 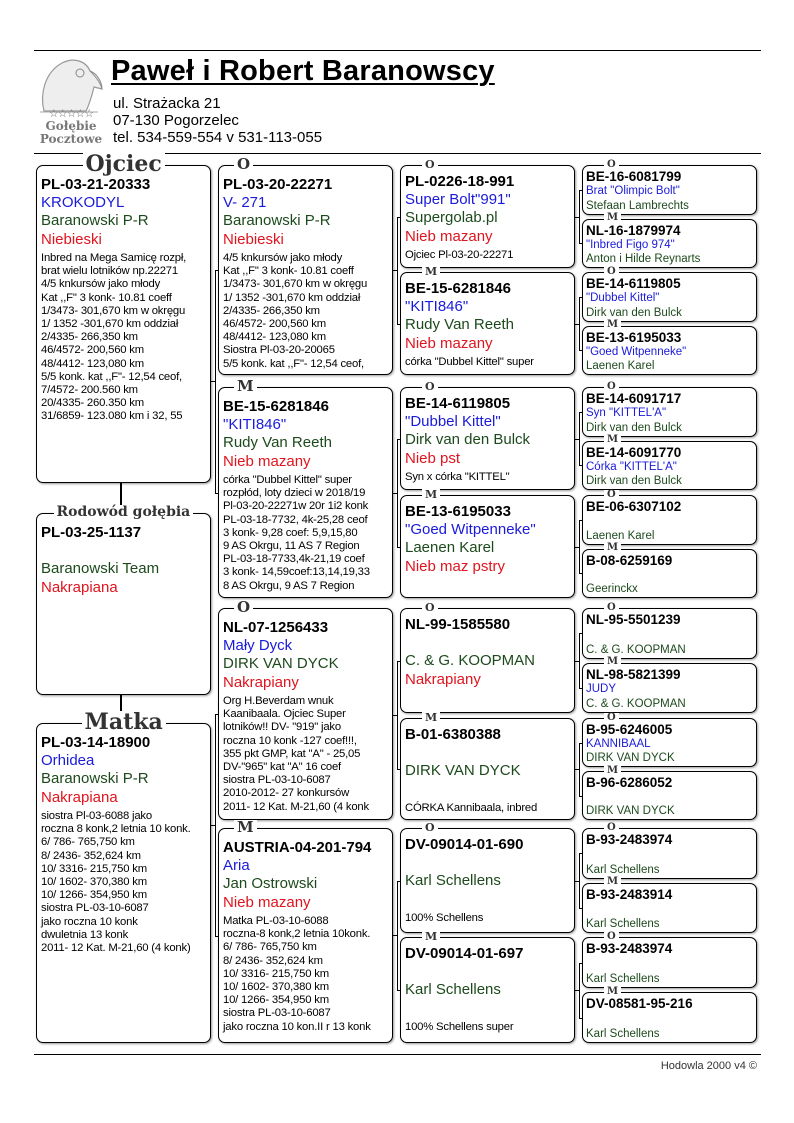 I want to click on subject-box: PL-03-25-1137 Baranowski Team Nakrapiana, so click(x=123, y=604).